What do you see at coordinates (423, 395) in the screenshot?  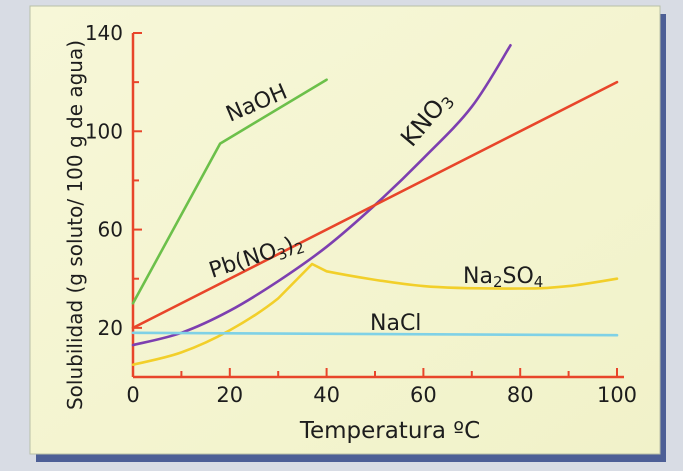 I see `x-tick-label: 60` at bounding box center [423, 395].